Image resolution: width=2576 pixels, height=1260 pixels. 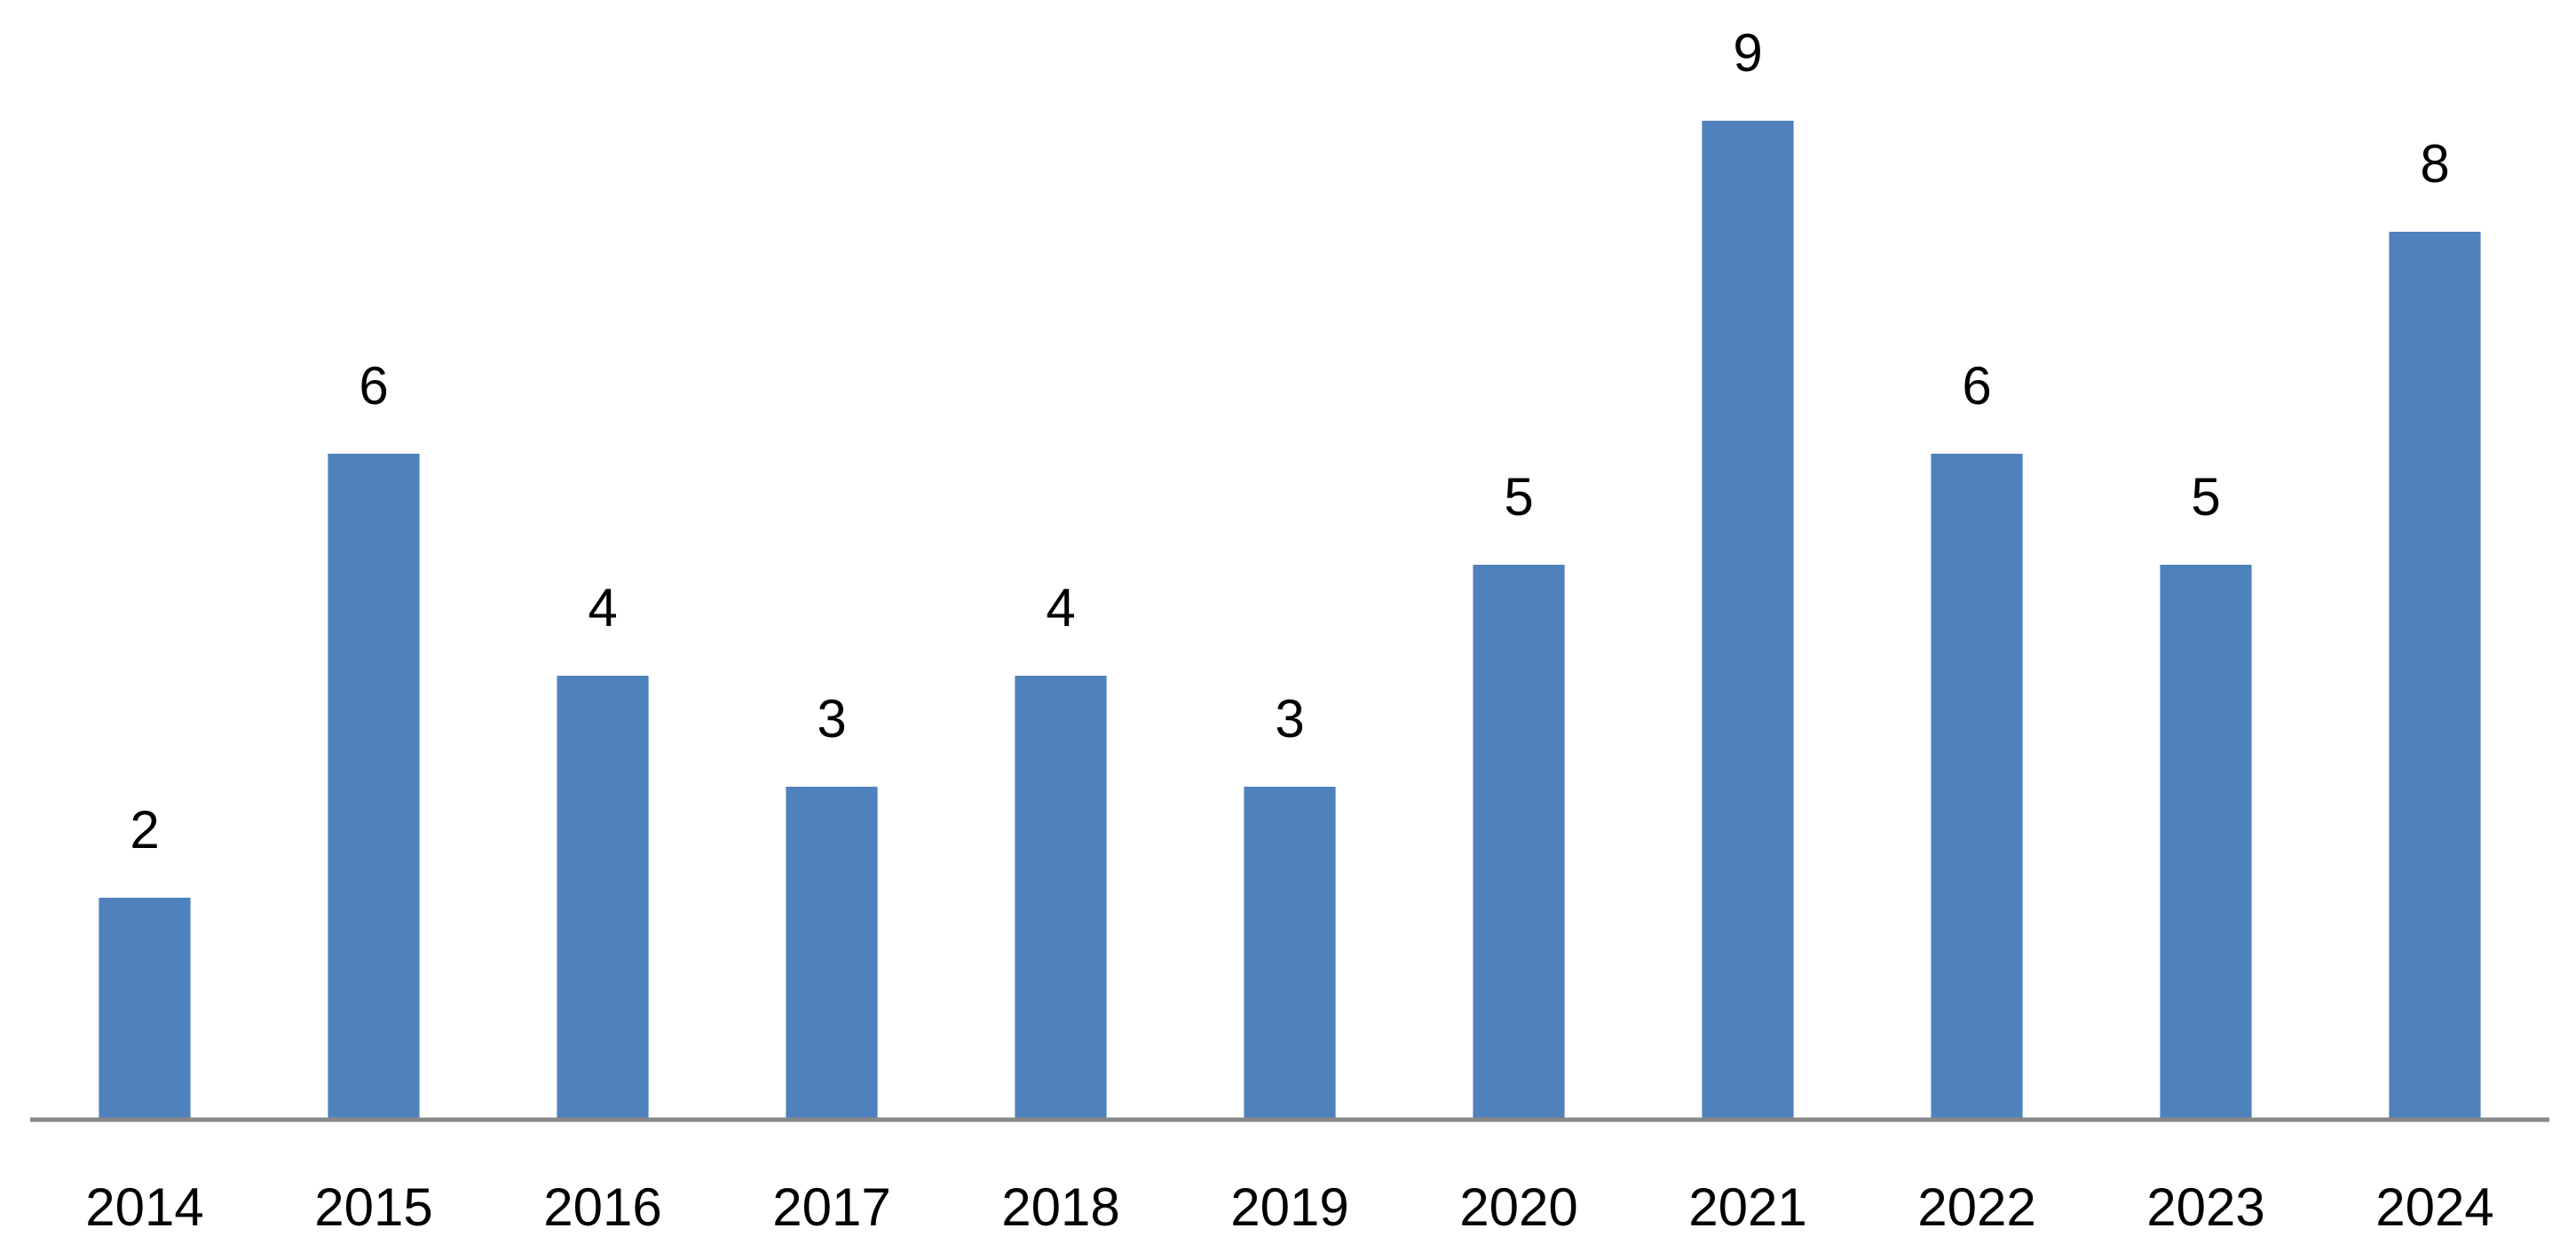 What do you see at coordinates (144, 830) in the screenshot?
I see `data-label: 2` at bounding box center [144, 830].